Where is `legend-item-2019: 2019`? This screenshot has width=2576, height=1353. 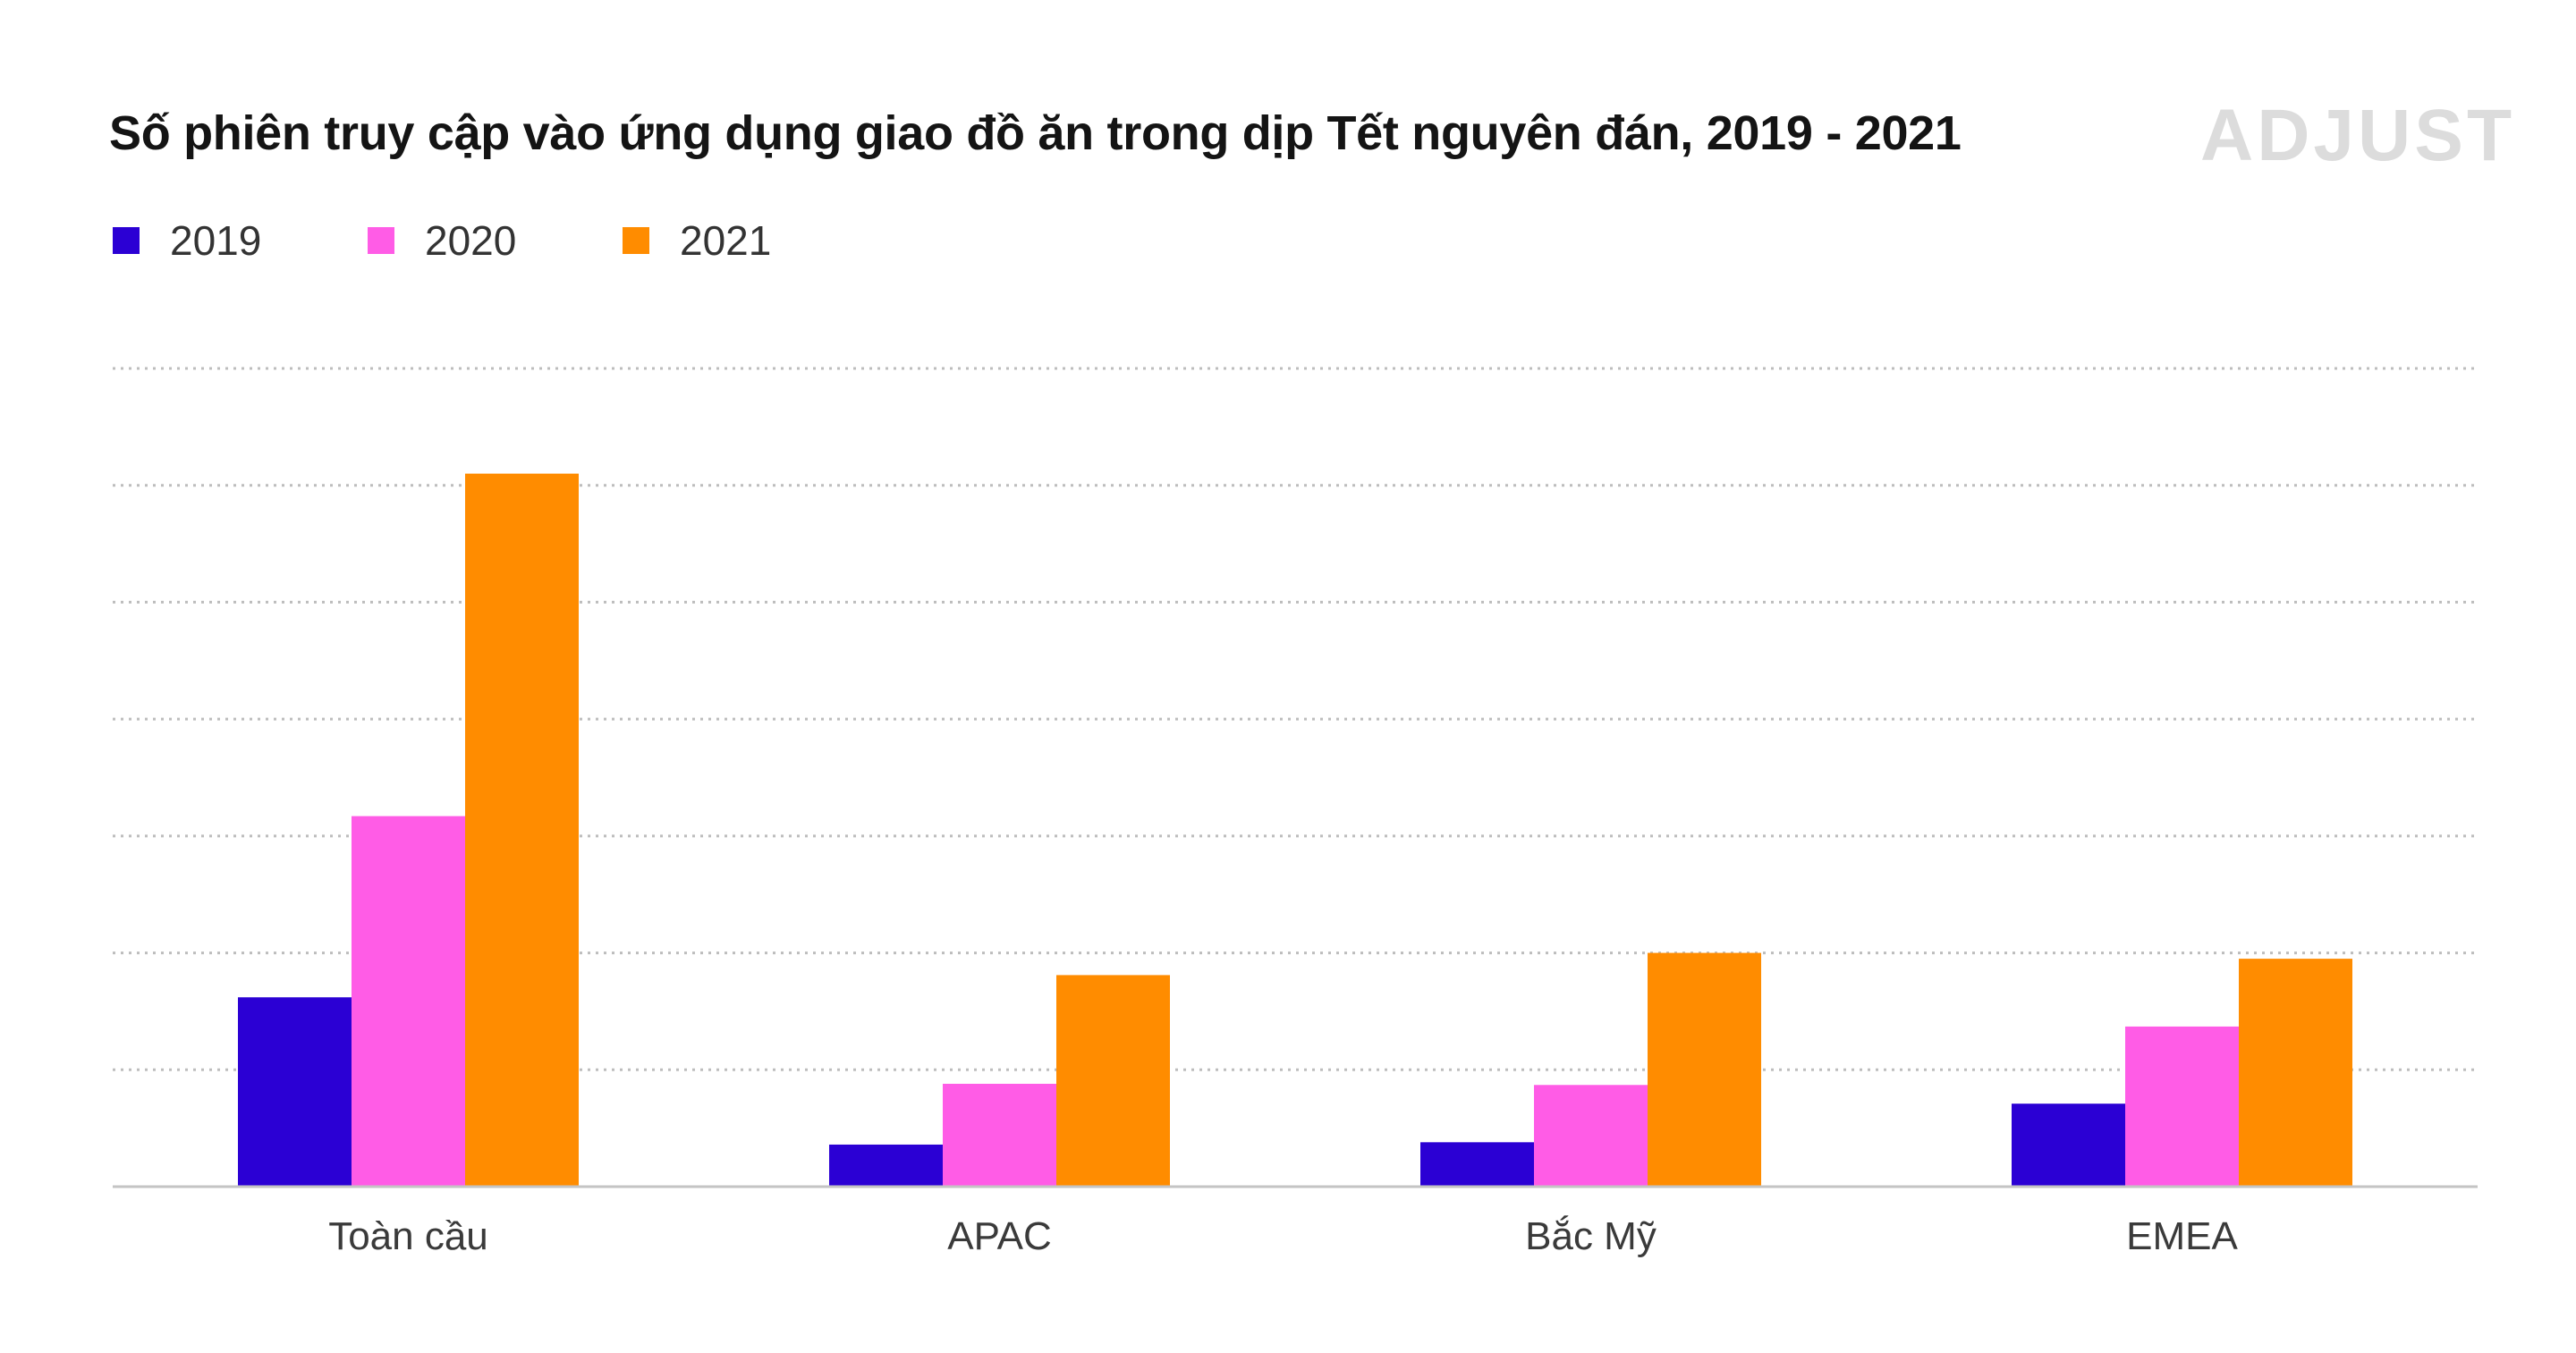 legend-item-2019: 2019 is located at coordinates (240, 240).